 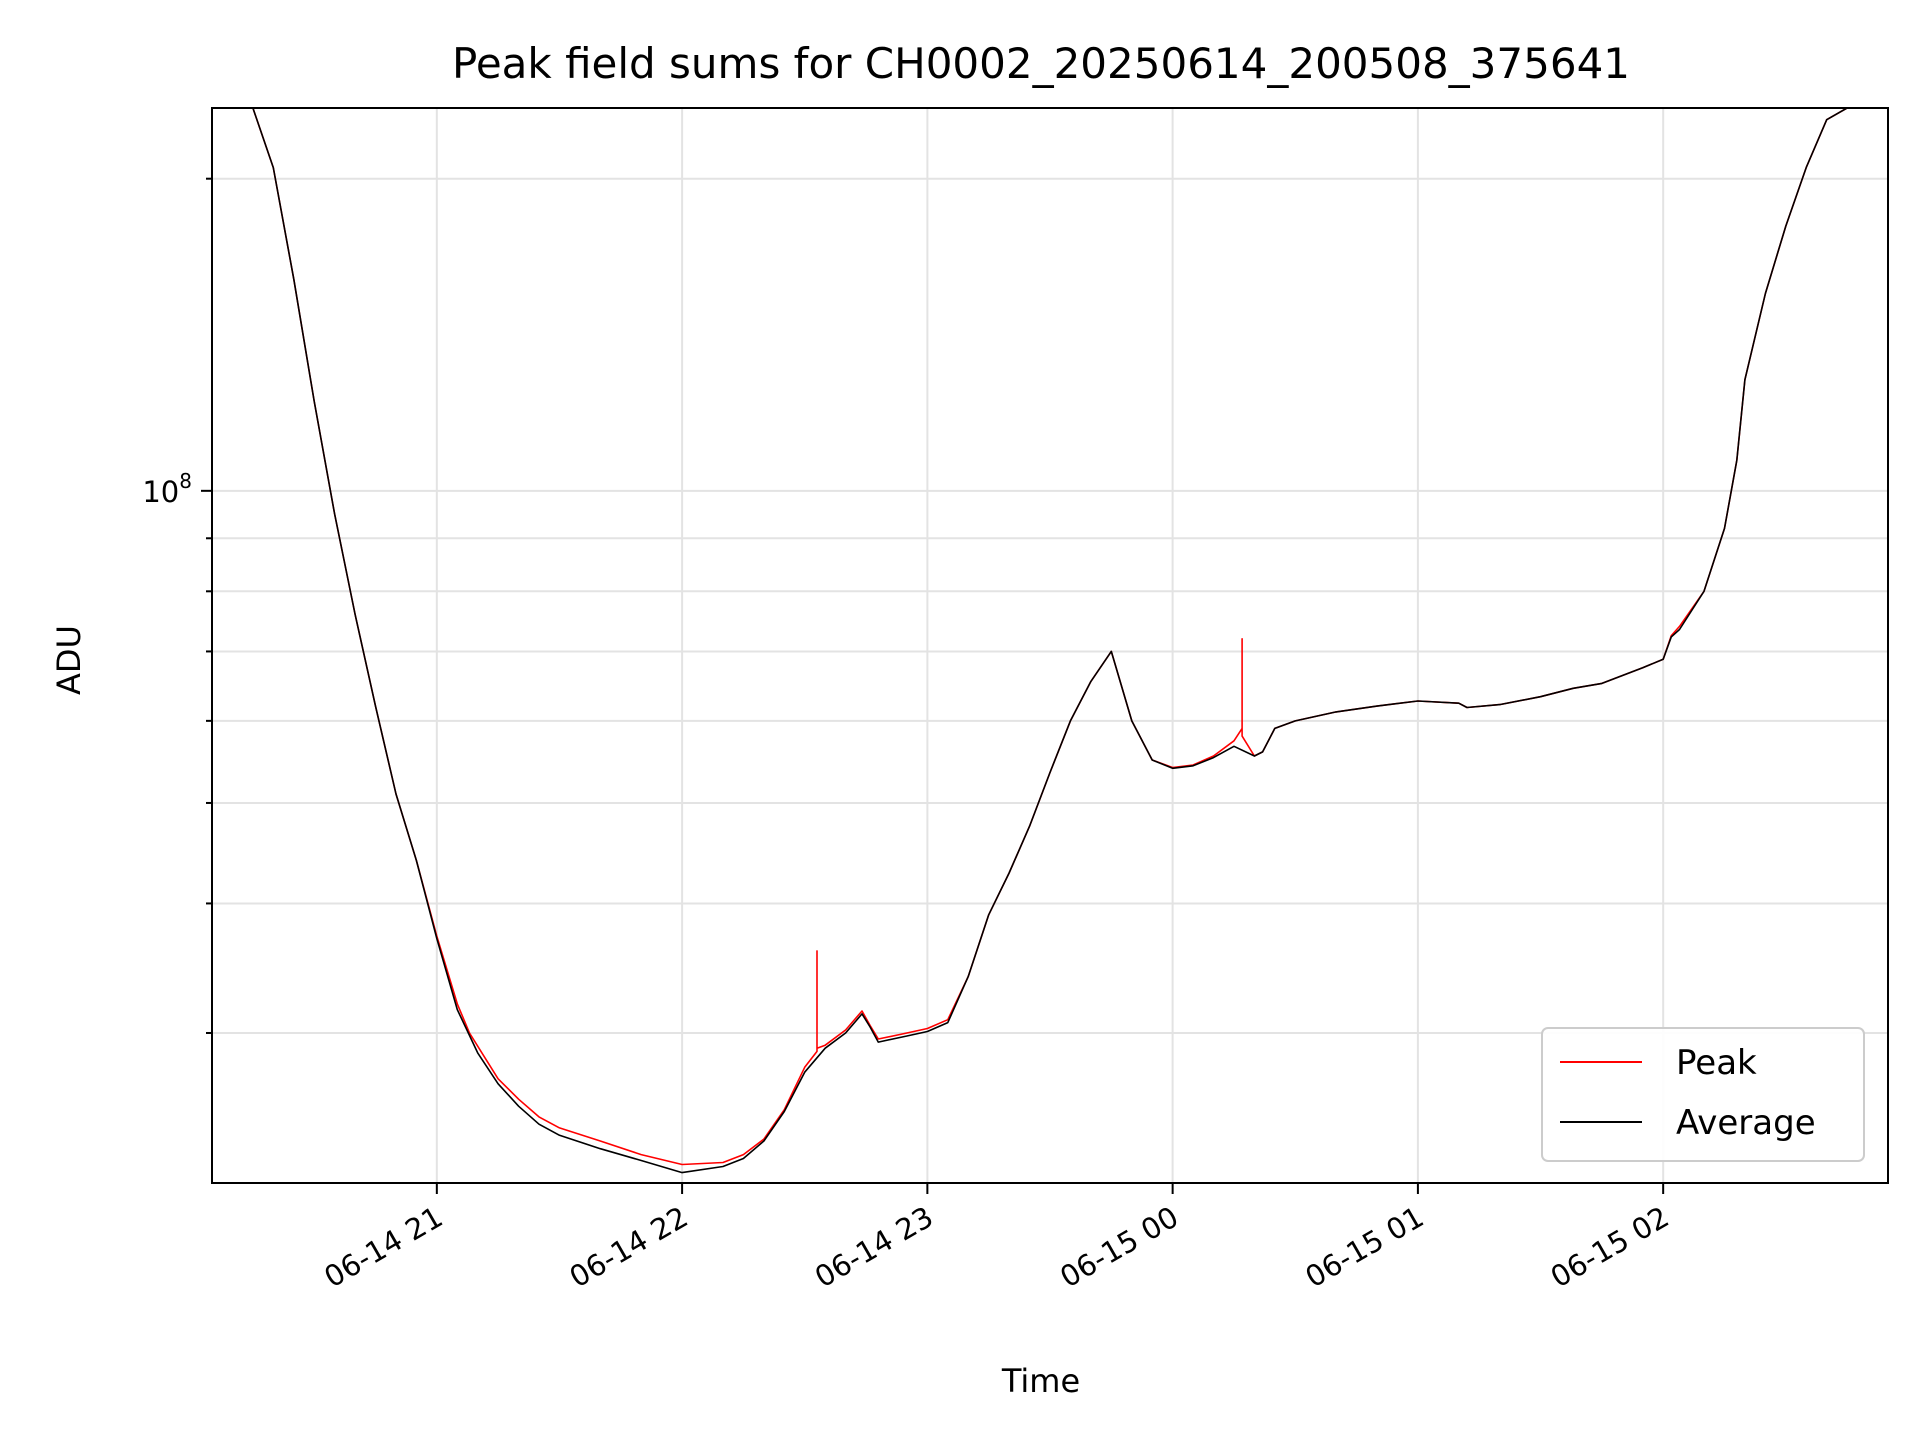 What do you see at coordinates (1040, 1381) in the screenshot?
I see `x-axis-label: Time` at bounding box center [1040, 1381].